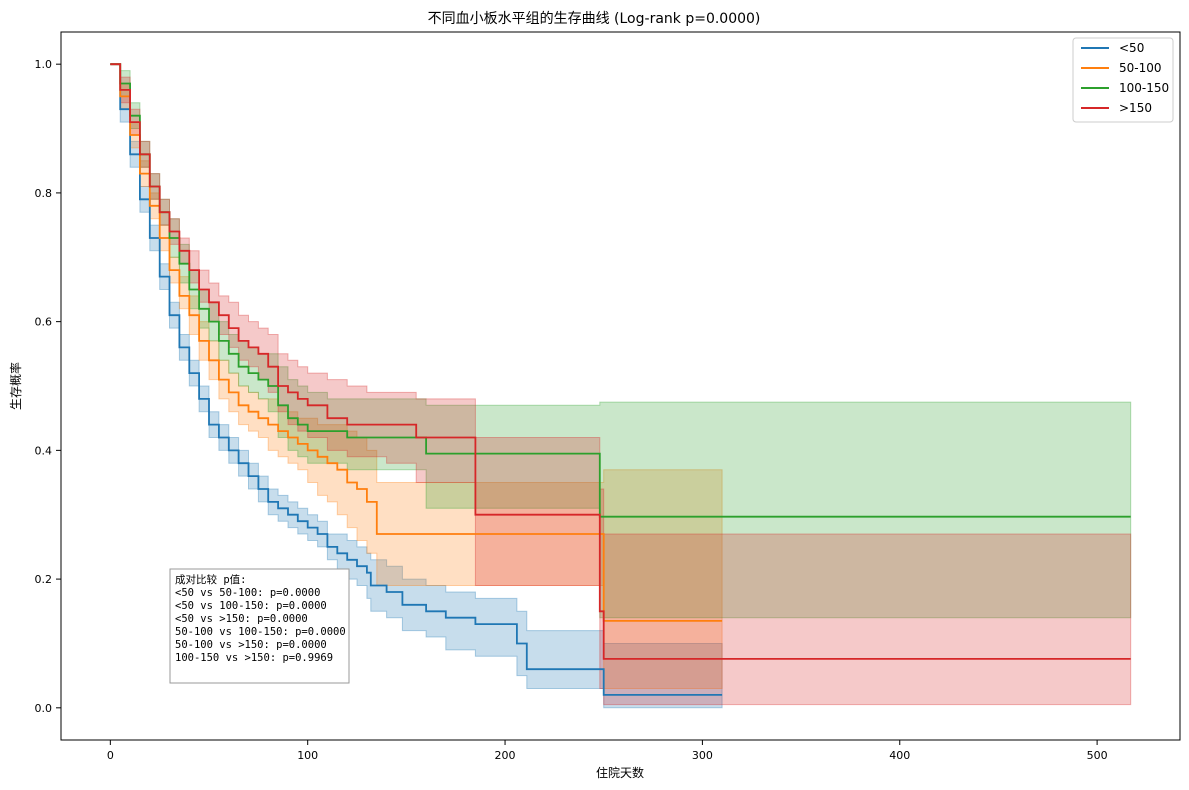 The width and height of the screenshot is (1189, 790). What do you see at coordinates (254, 658) in the screenshot?
I see `annotation-line: 100-150 vs >150: p=0.9969` at bounding box center [254, 658].